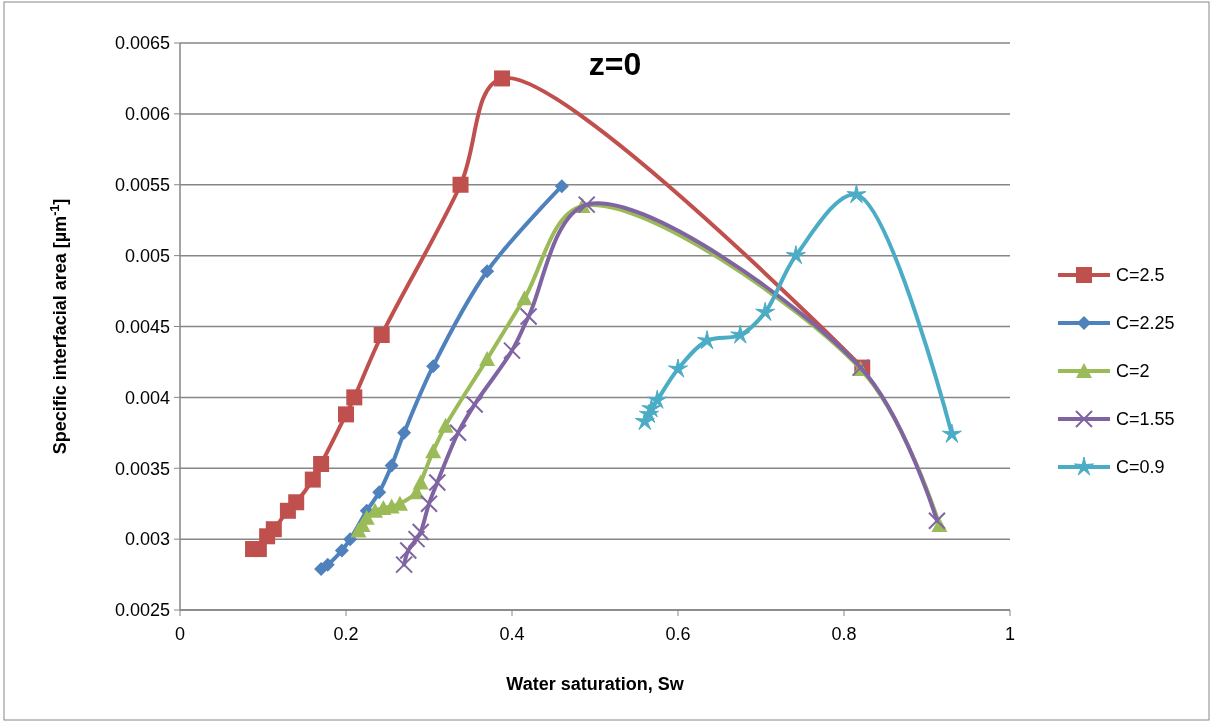 The height and width of the screenshot is (722, 1213). Describe the element at coordinates (142, 326) in the screenshot. I see `y-tick-label: 0.0045` at that location.